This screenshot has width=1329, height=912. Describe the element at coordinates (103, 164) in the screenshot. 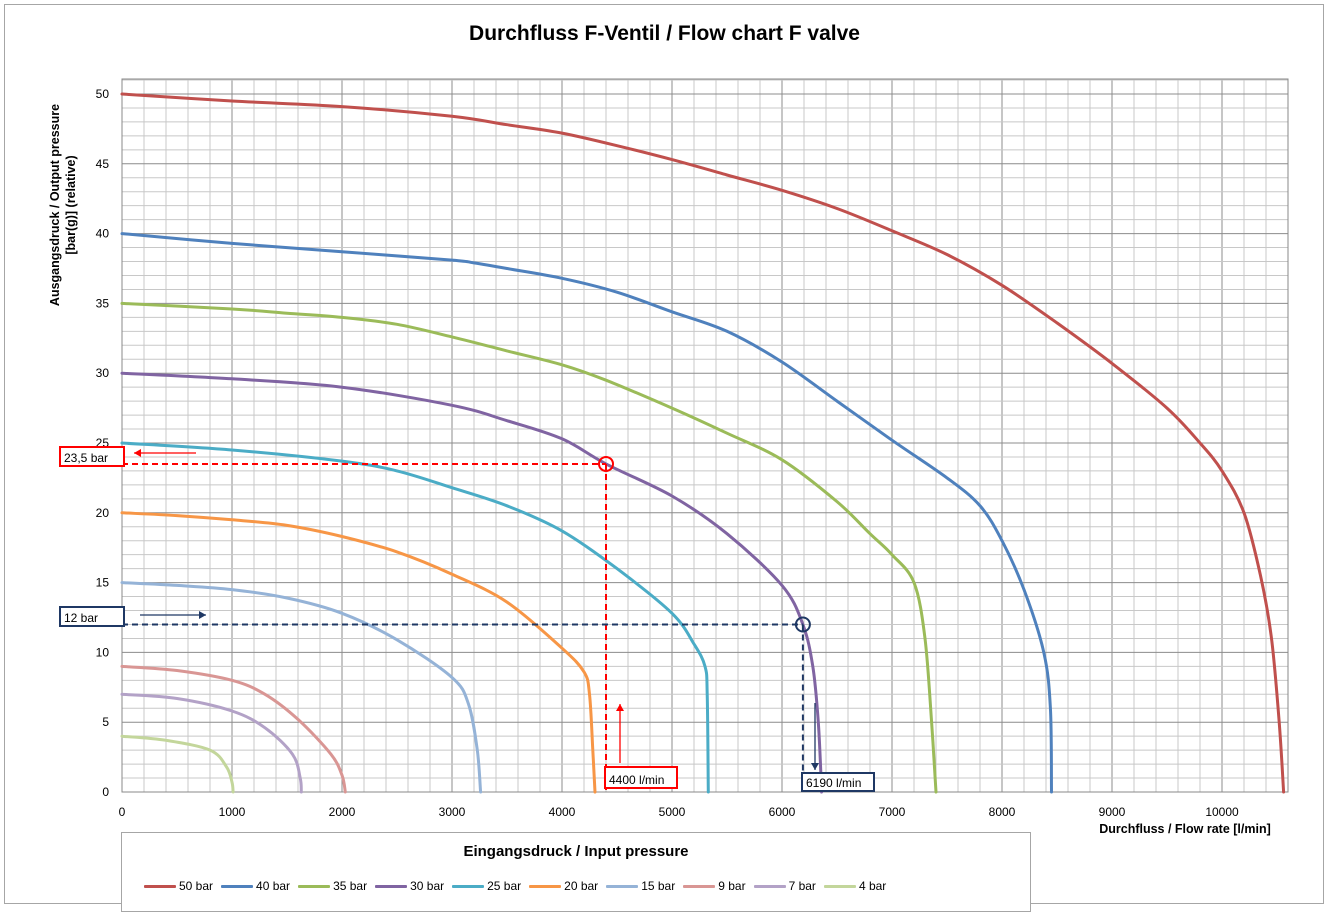

I see `y-tick-label: 45` at that location.